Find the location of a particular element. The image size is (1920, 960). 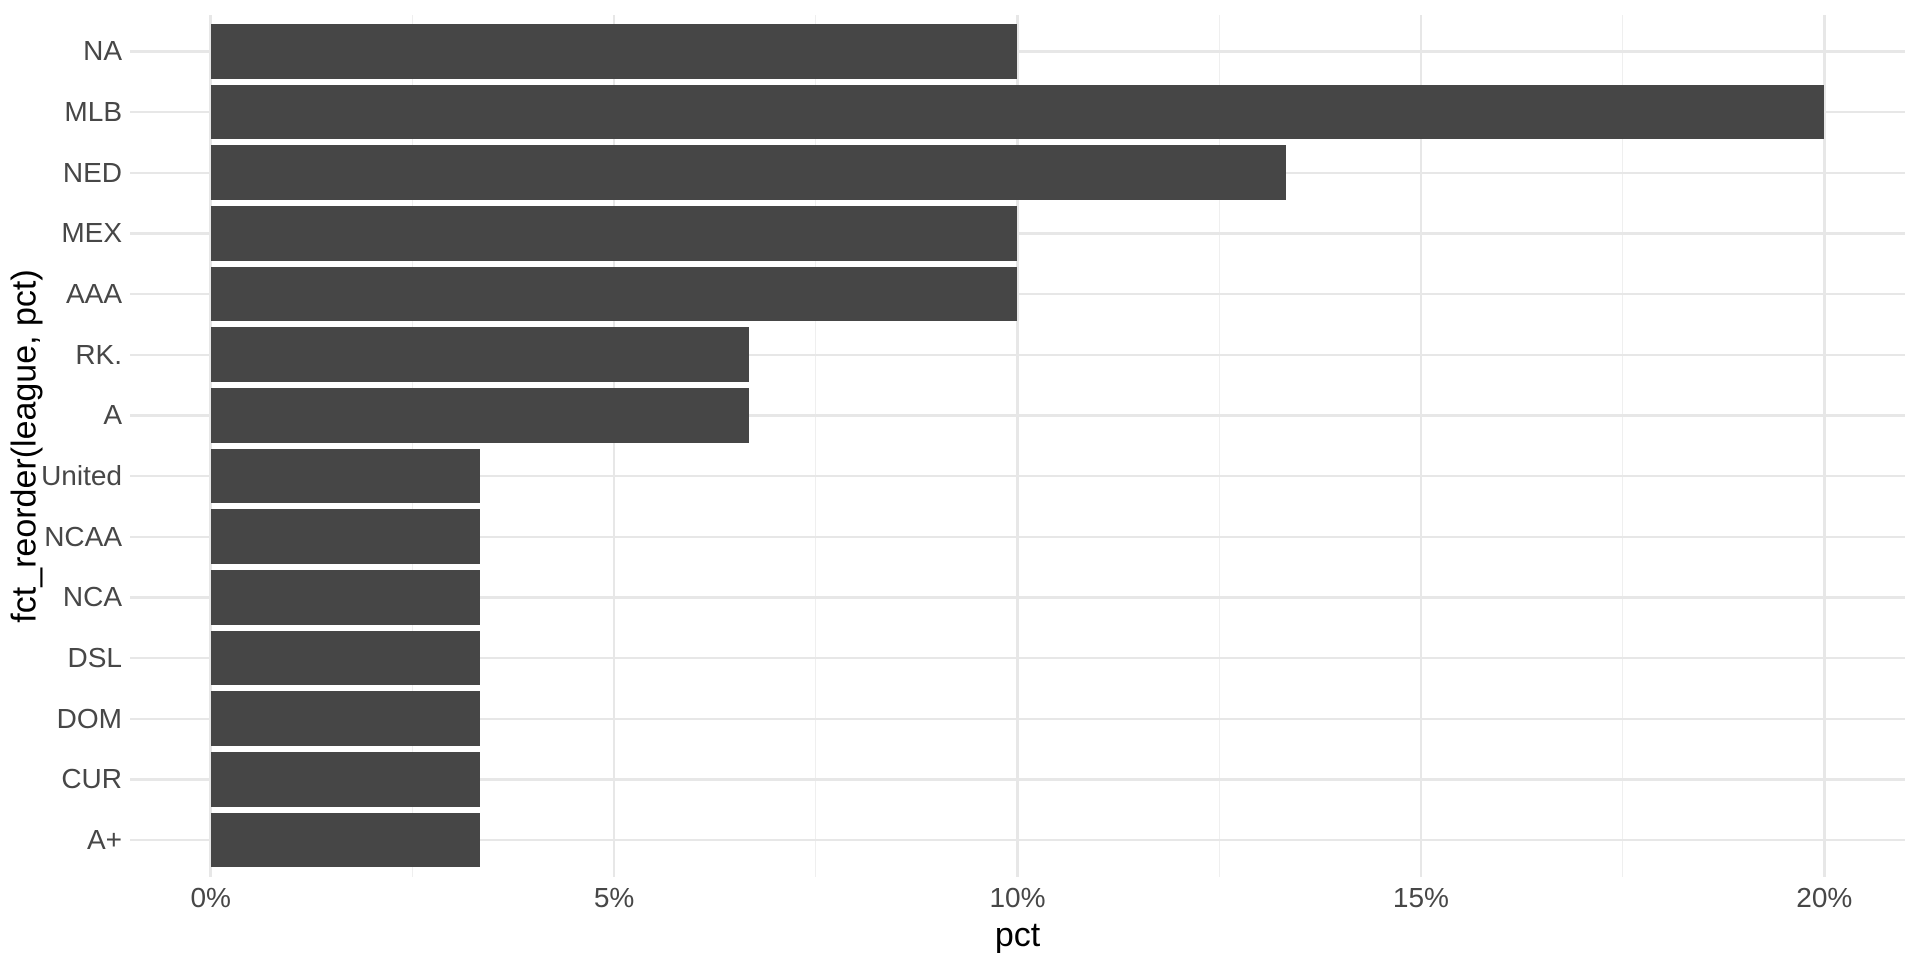

bar-dom is located at coordinates (345, 719).